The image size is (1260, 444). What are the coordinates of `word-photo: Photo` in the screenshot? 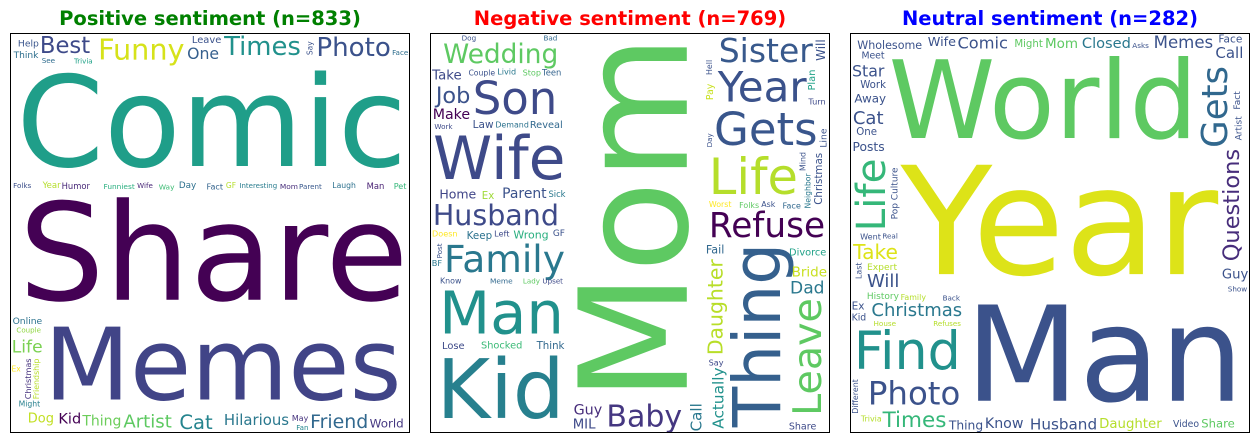 It's located at (353, 48).